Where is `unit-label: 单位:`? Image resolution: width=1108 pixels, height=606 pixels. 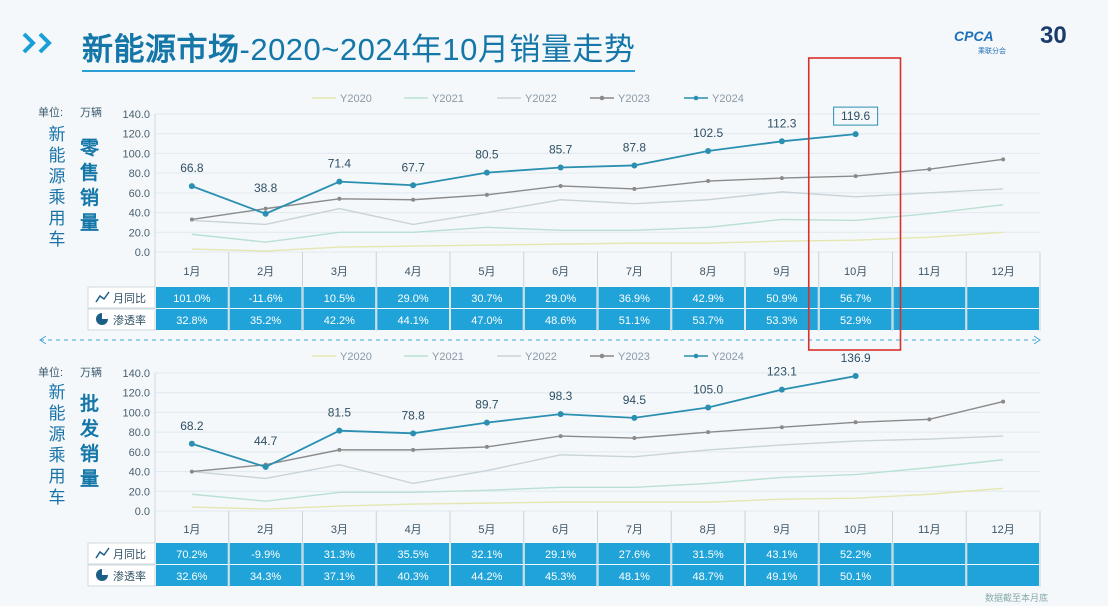
unit-label: 单位: is located at coordinates (51, 113).